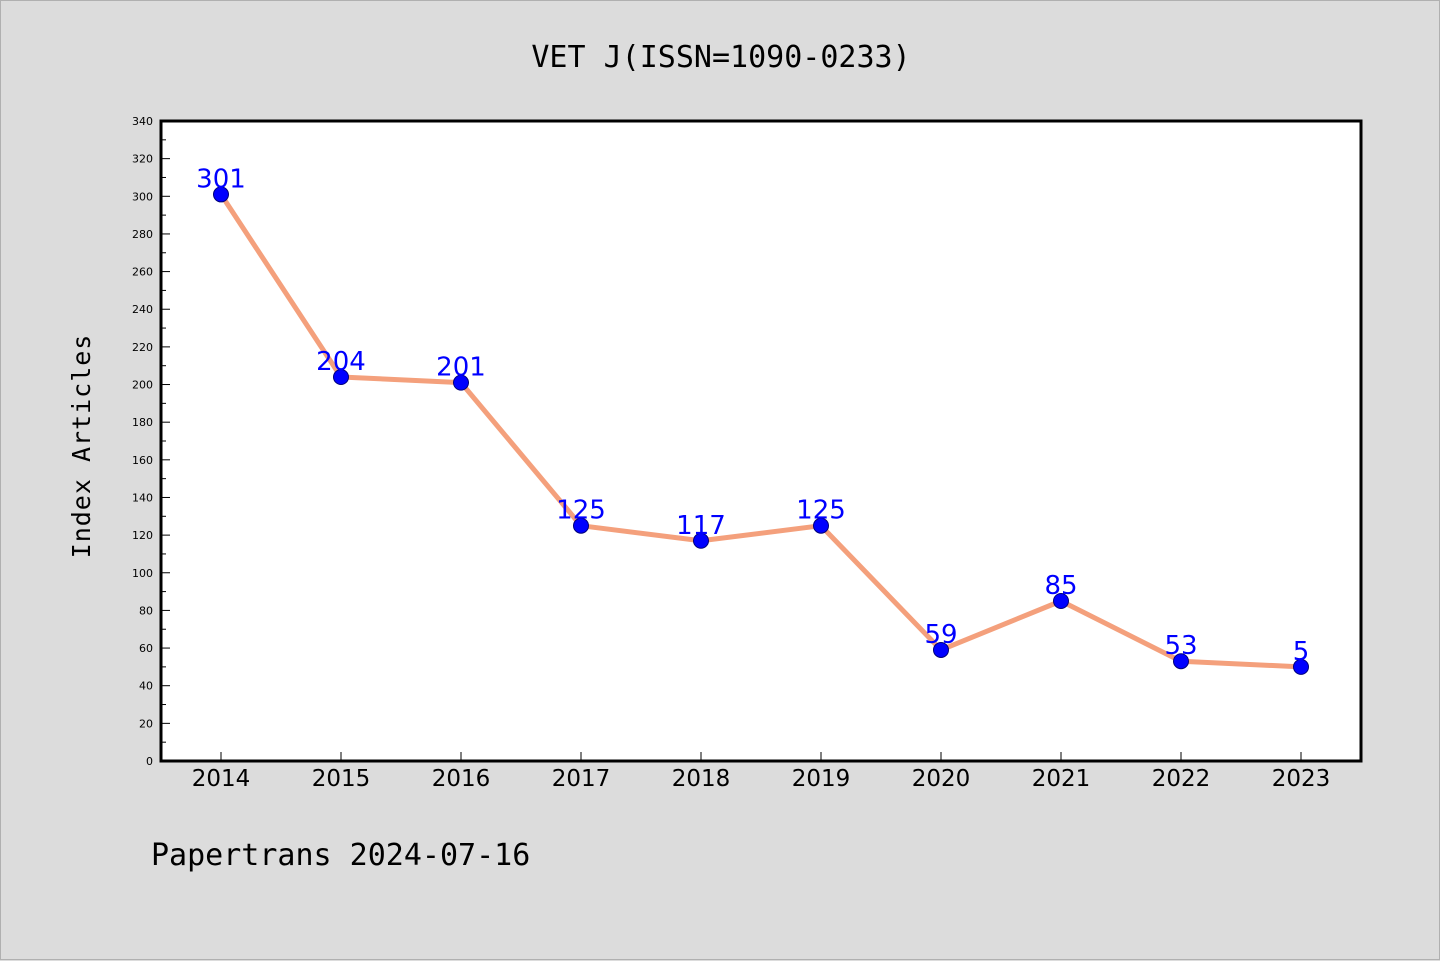 The width and height of the screenshot is (1440, 961). Describe the element at coordinates (761, 772) in the screenshot. I see `x-axis: 2014 2015 2016 2017 2018 2019 2020 2021 2022 2023` at that location.